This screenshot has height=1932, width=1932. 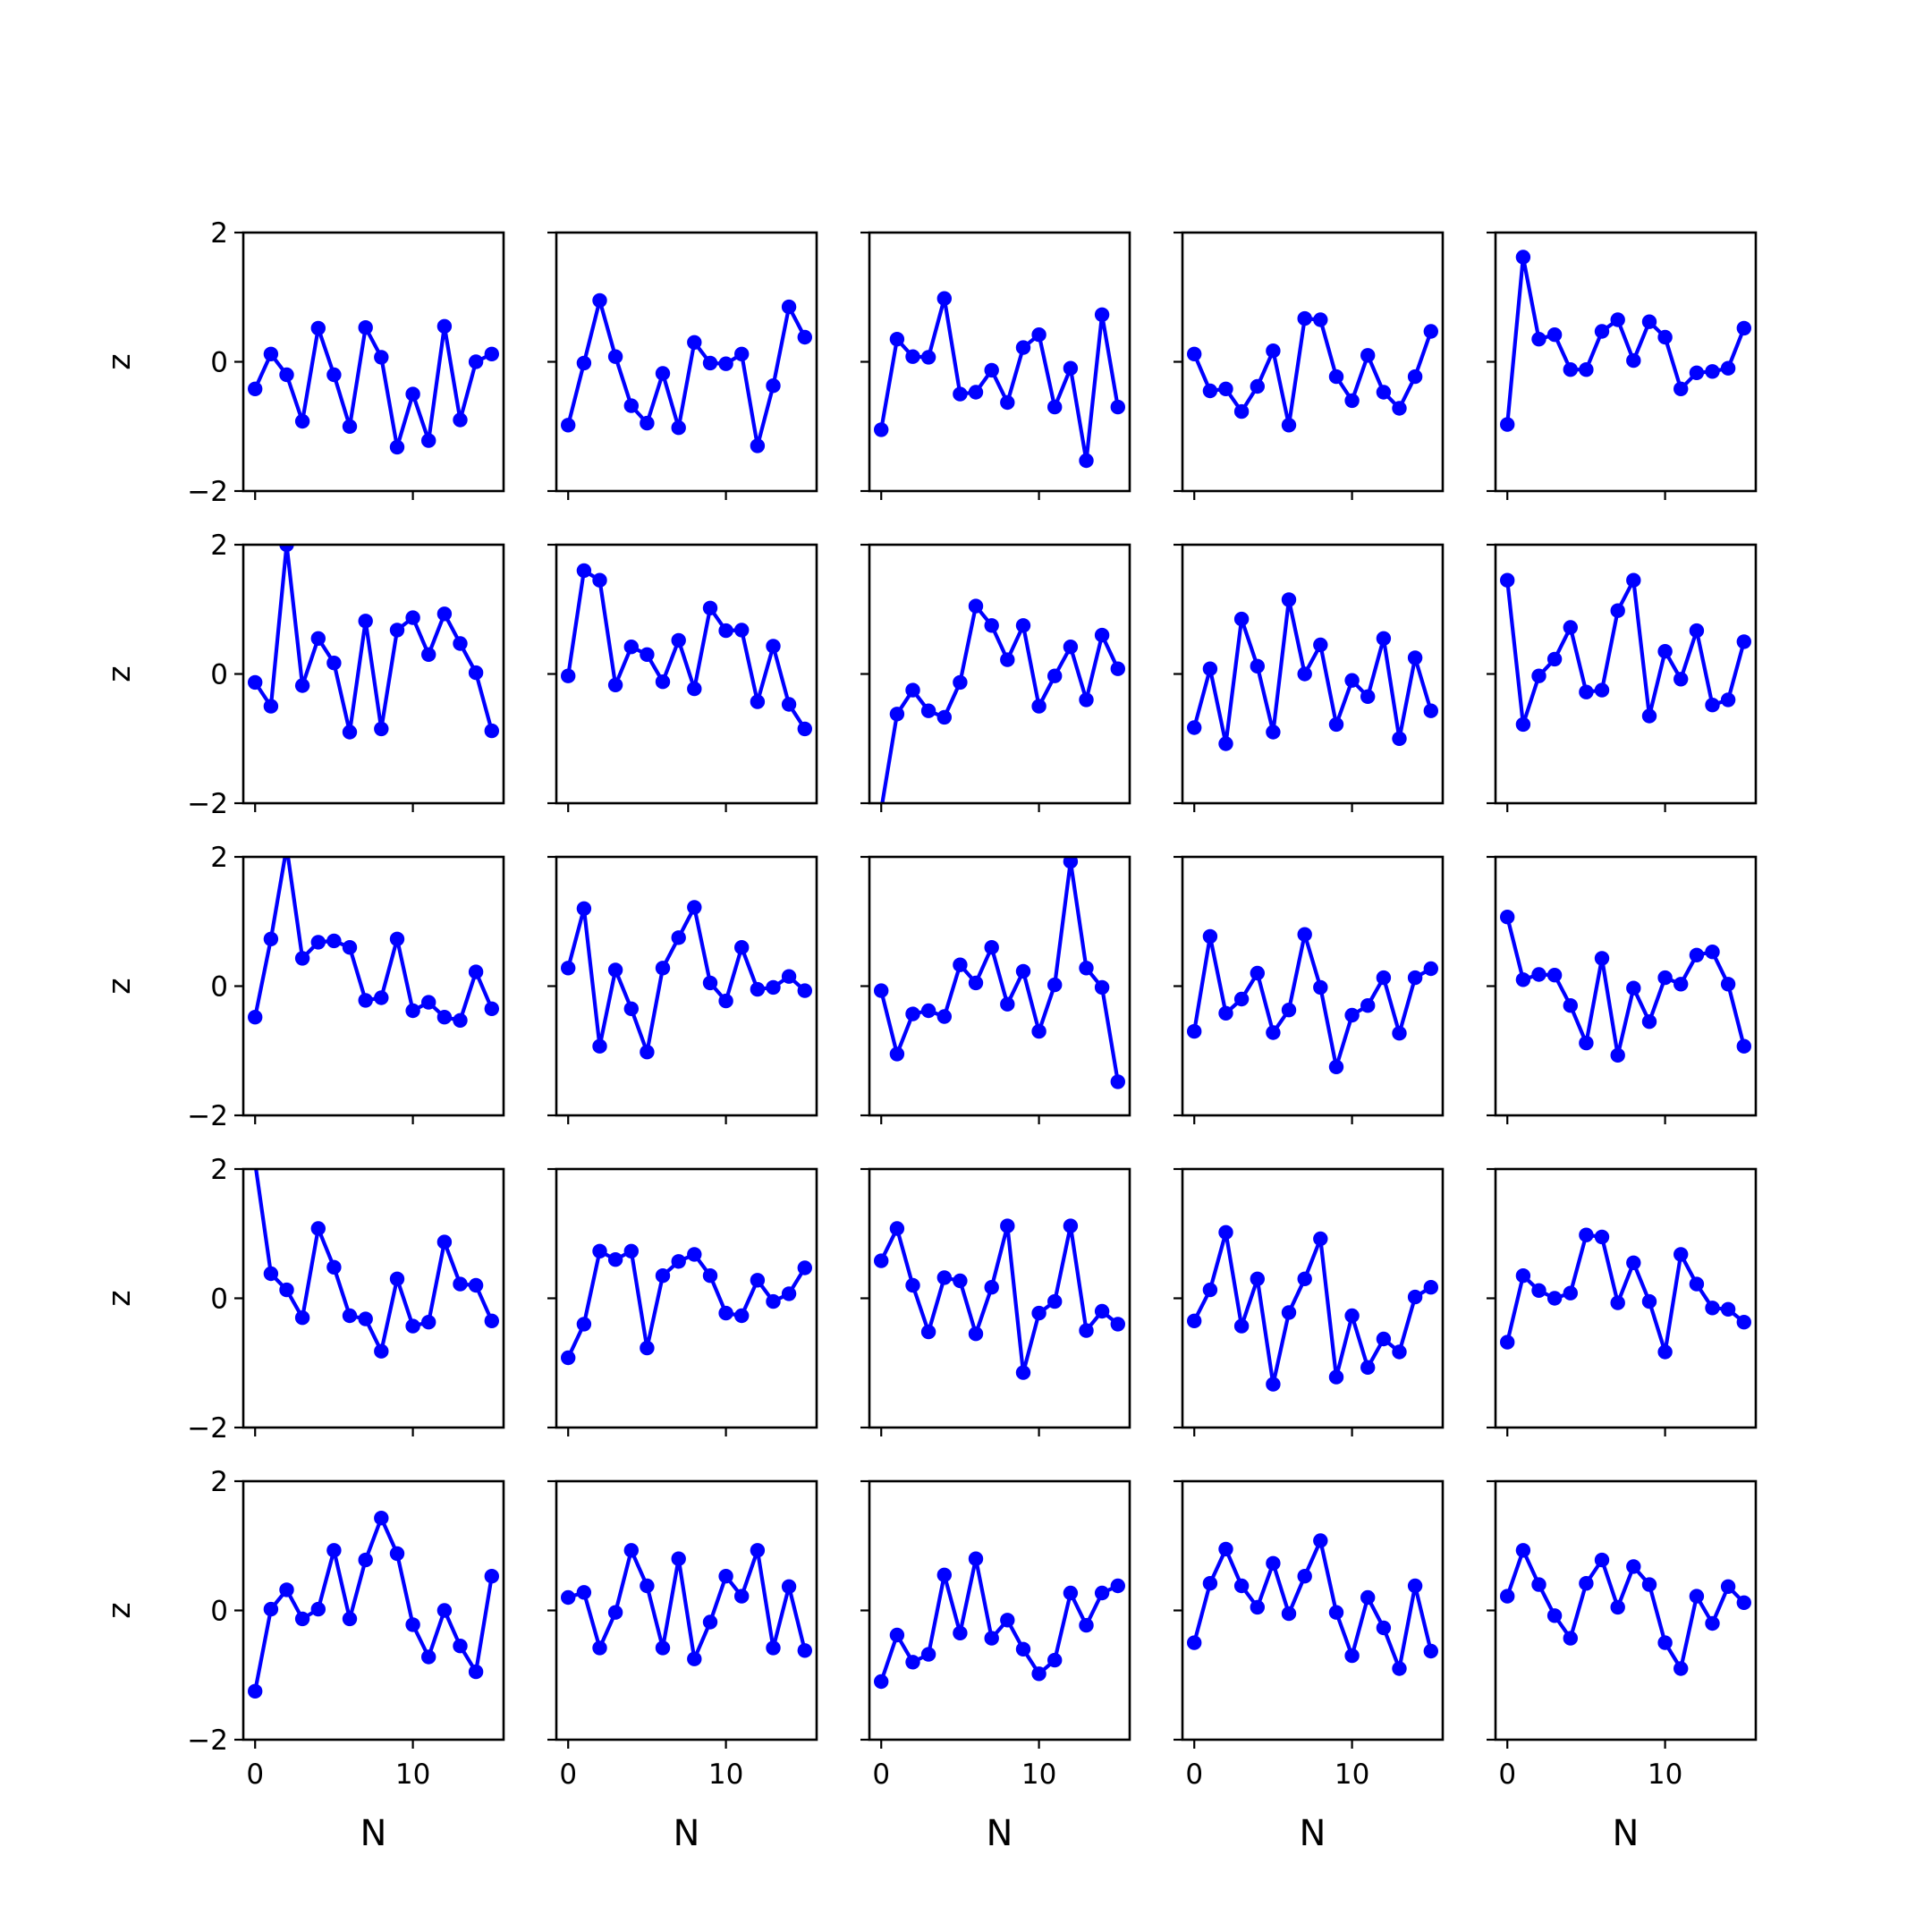 What do you see at coordinates (682, 1666) in the screenshot?
I see `subplot-5-2: 0 10N` at bounding box center [682, 1666].